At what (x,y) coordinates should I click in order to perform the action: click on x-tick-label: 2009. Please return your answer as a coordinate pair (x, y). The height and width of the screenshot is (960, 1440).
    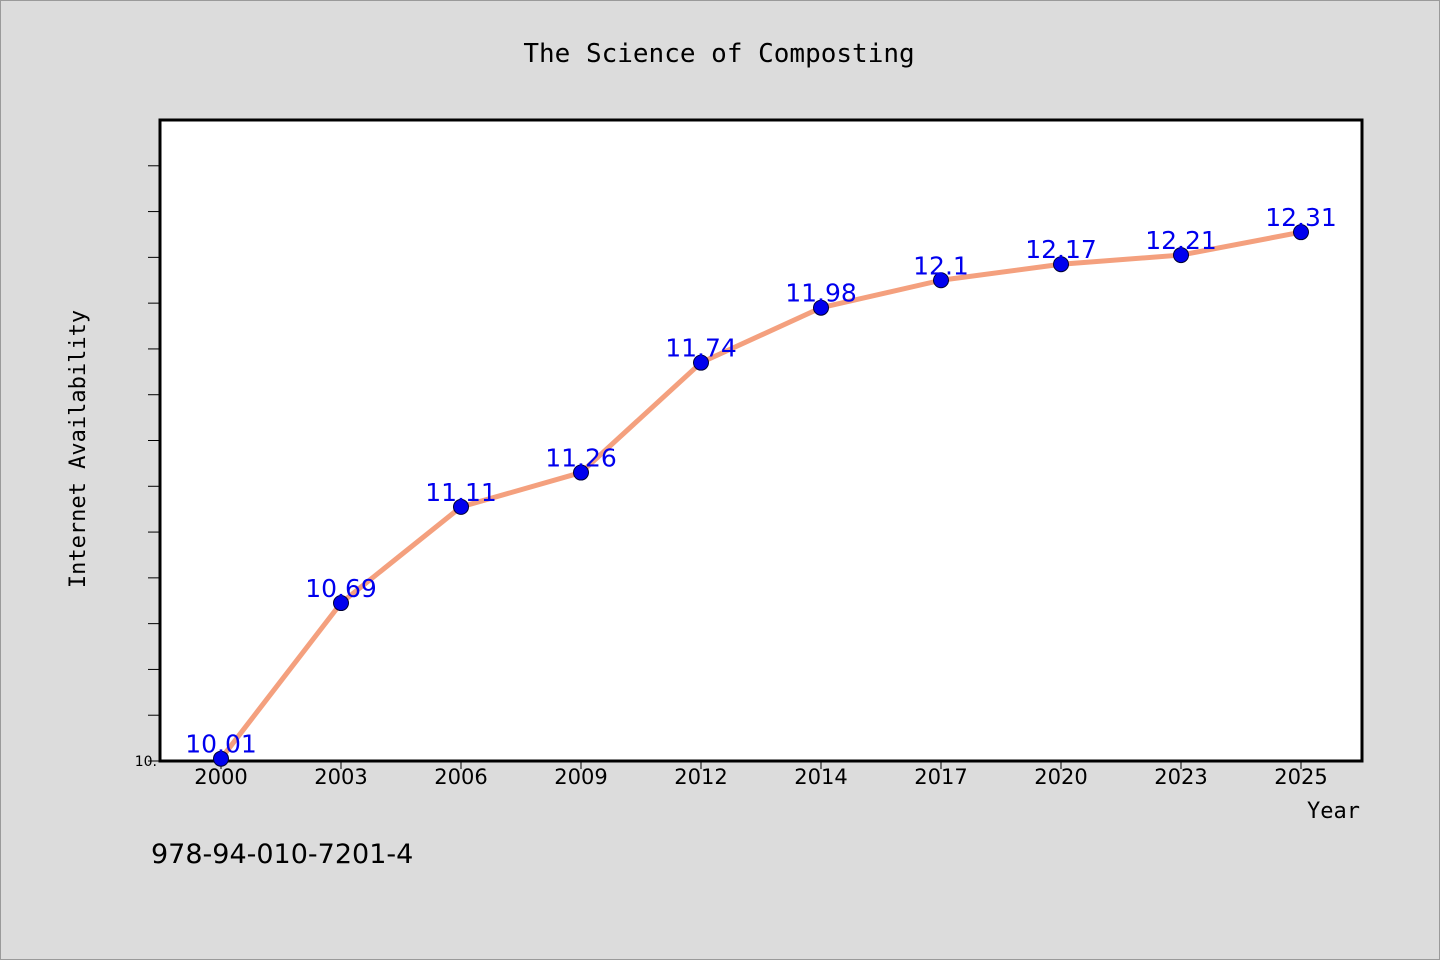
    Looking at the image, I should click on (580, 777).